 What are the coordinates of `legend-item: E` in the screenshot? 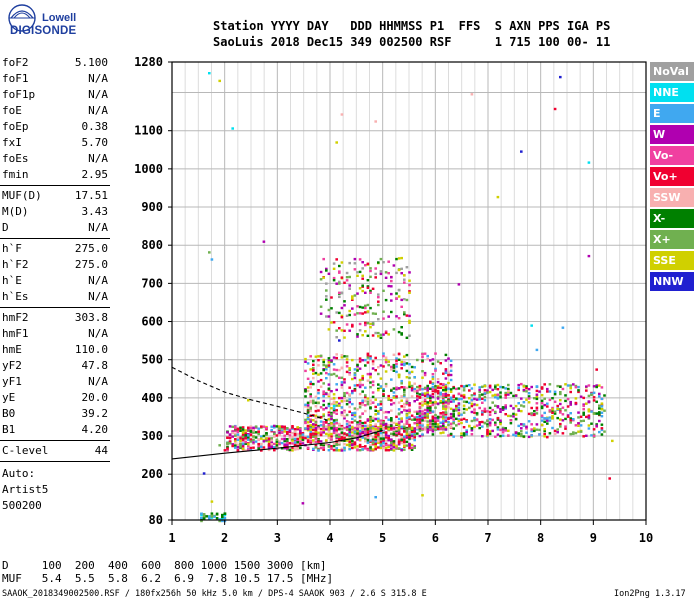 It's located at (672, 113).